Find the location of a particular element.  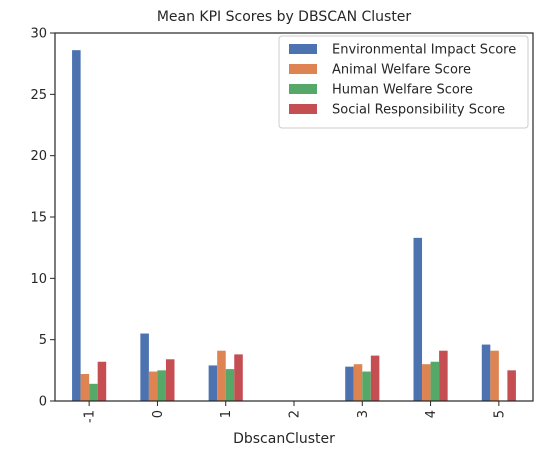

x-tick-label: 4 is located at coordinates (431, 414).